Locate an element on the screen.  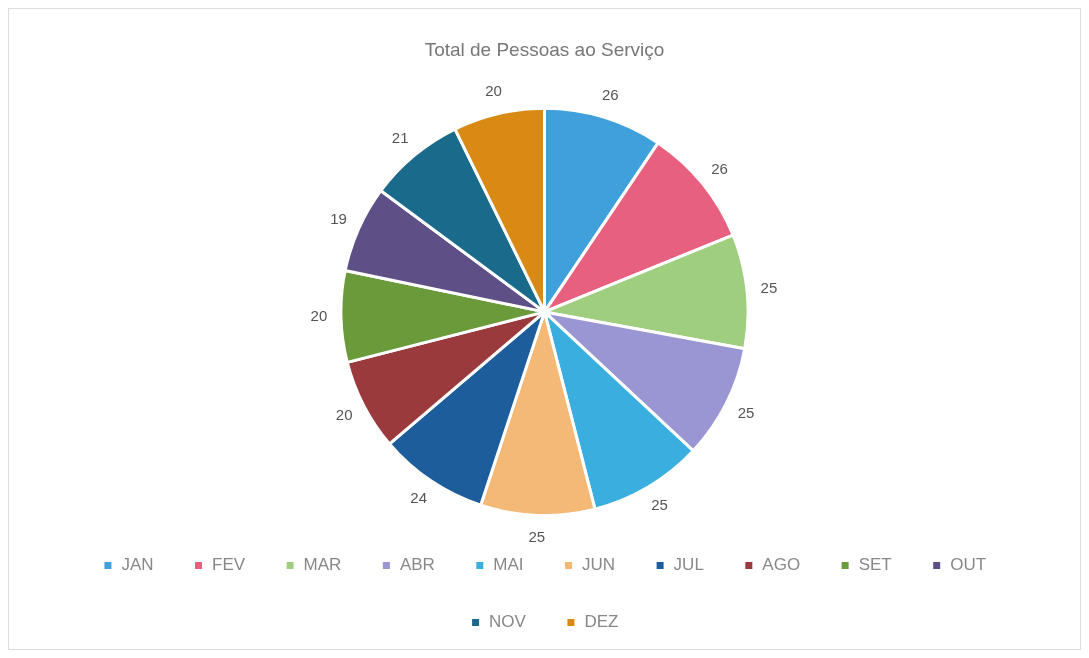
legend-label: NOV is located at coordinates (508, 622).